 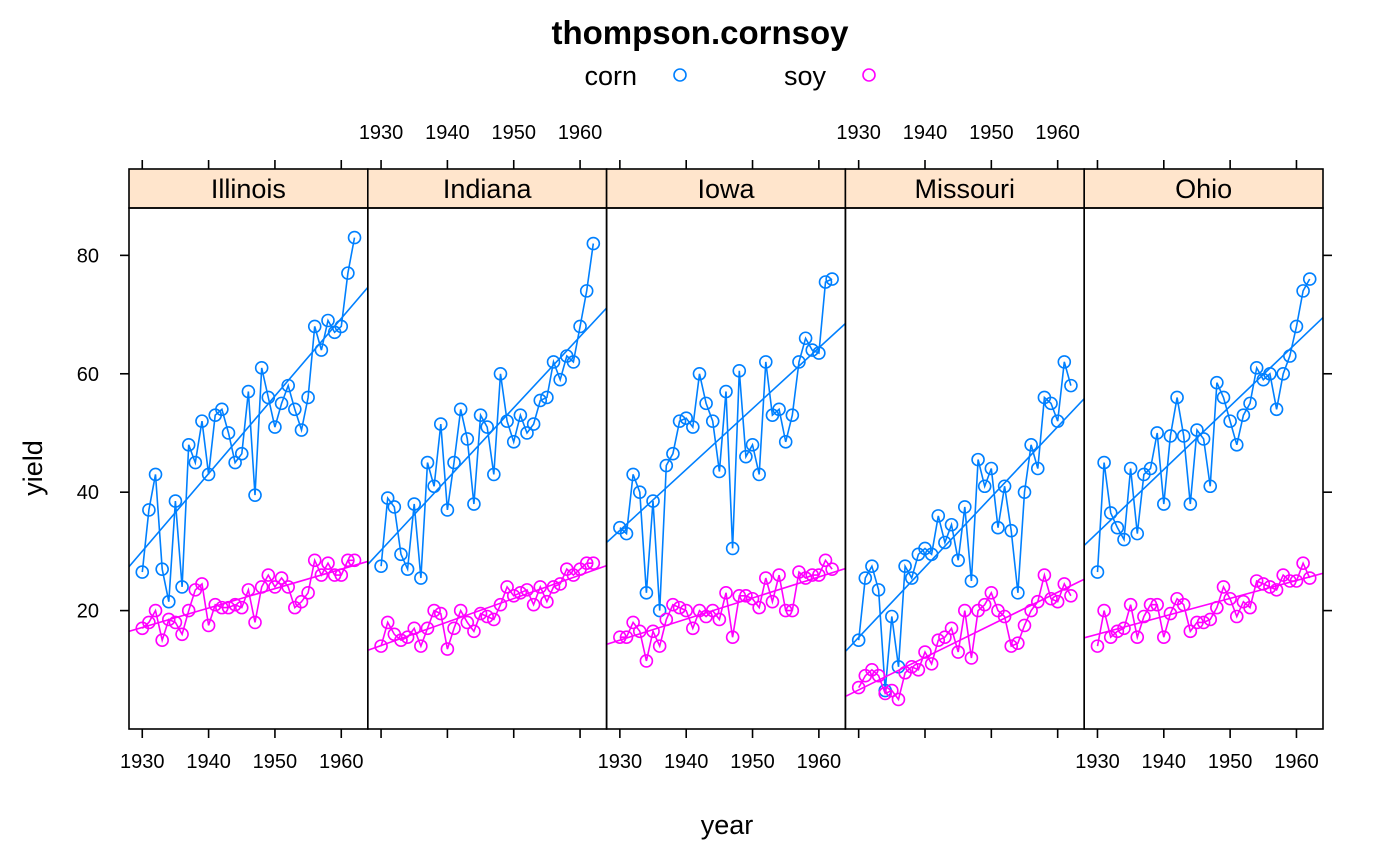 I want to click on strip-missouri, so click(x=965, y=188).